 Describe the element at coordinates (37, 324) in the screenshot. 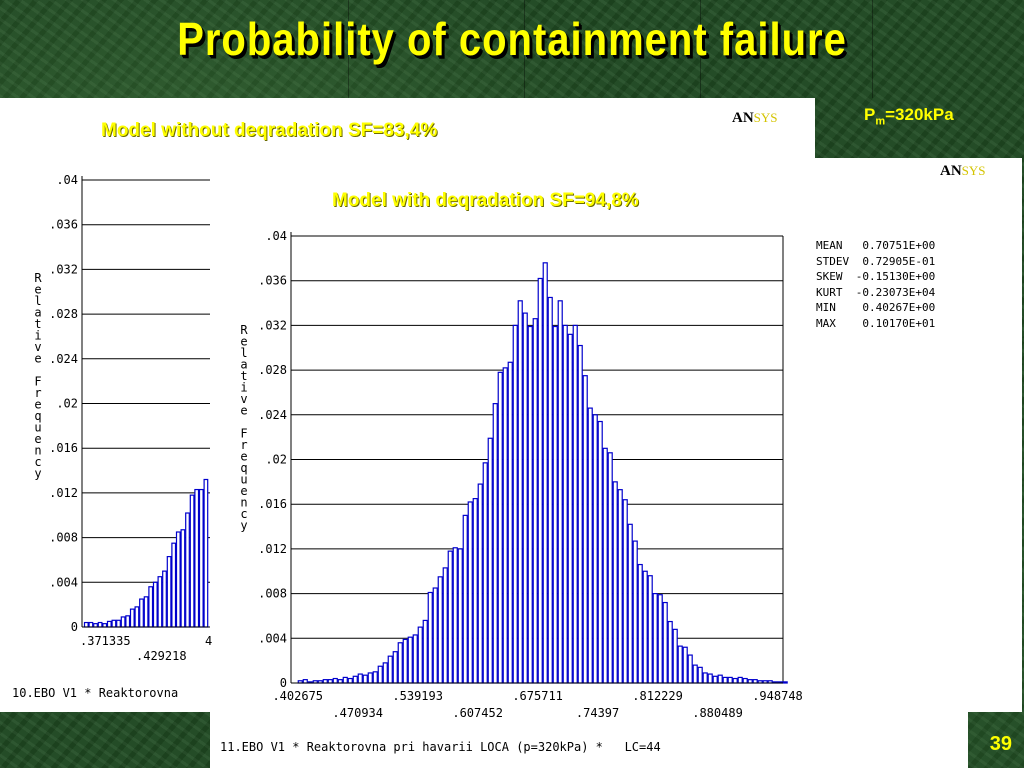

I see `y-axis-label-char: t` at that location.